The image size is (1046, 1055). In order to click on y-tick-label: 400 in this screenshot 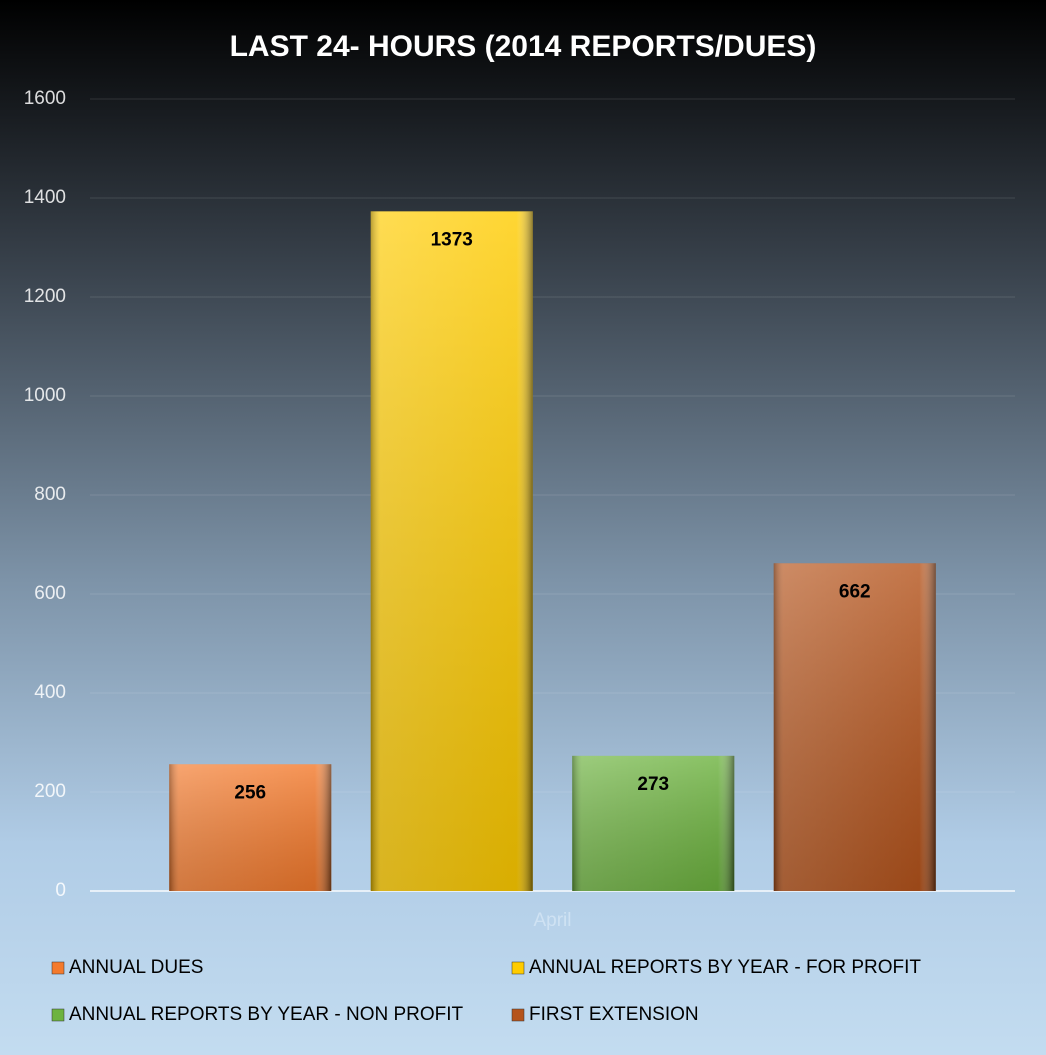, I will do `click(50, 692)`.